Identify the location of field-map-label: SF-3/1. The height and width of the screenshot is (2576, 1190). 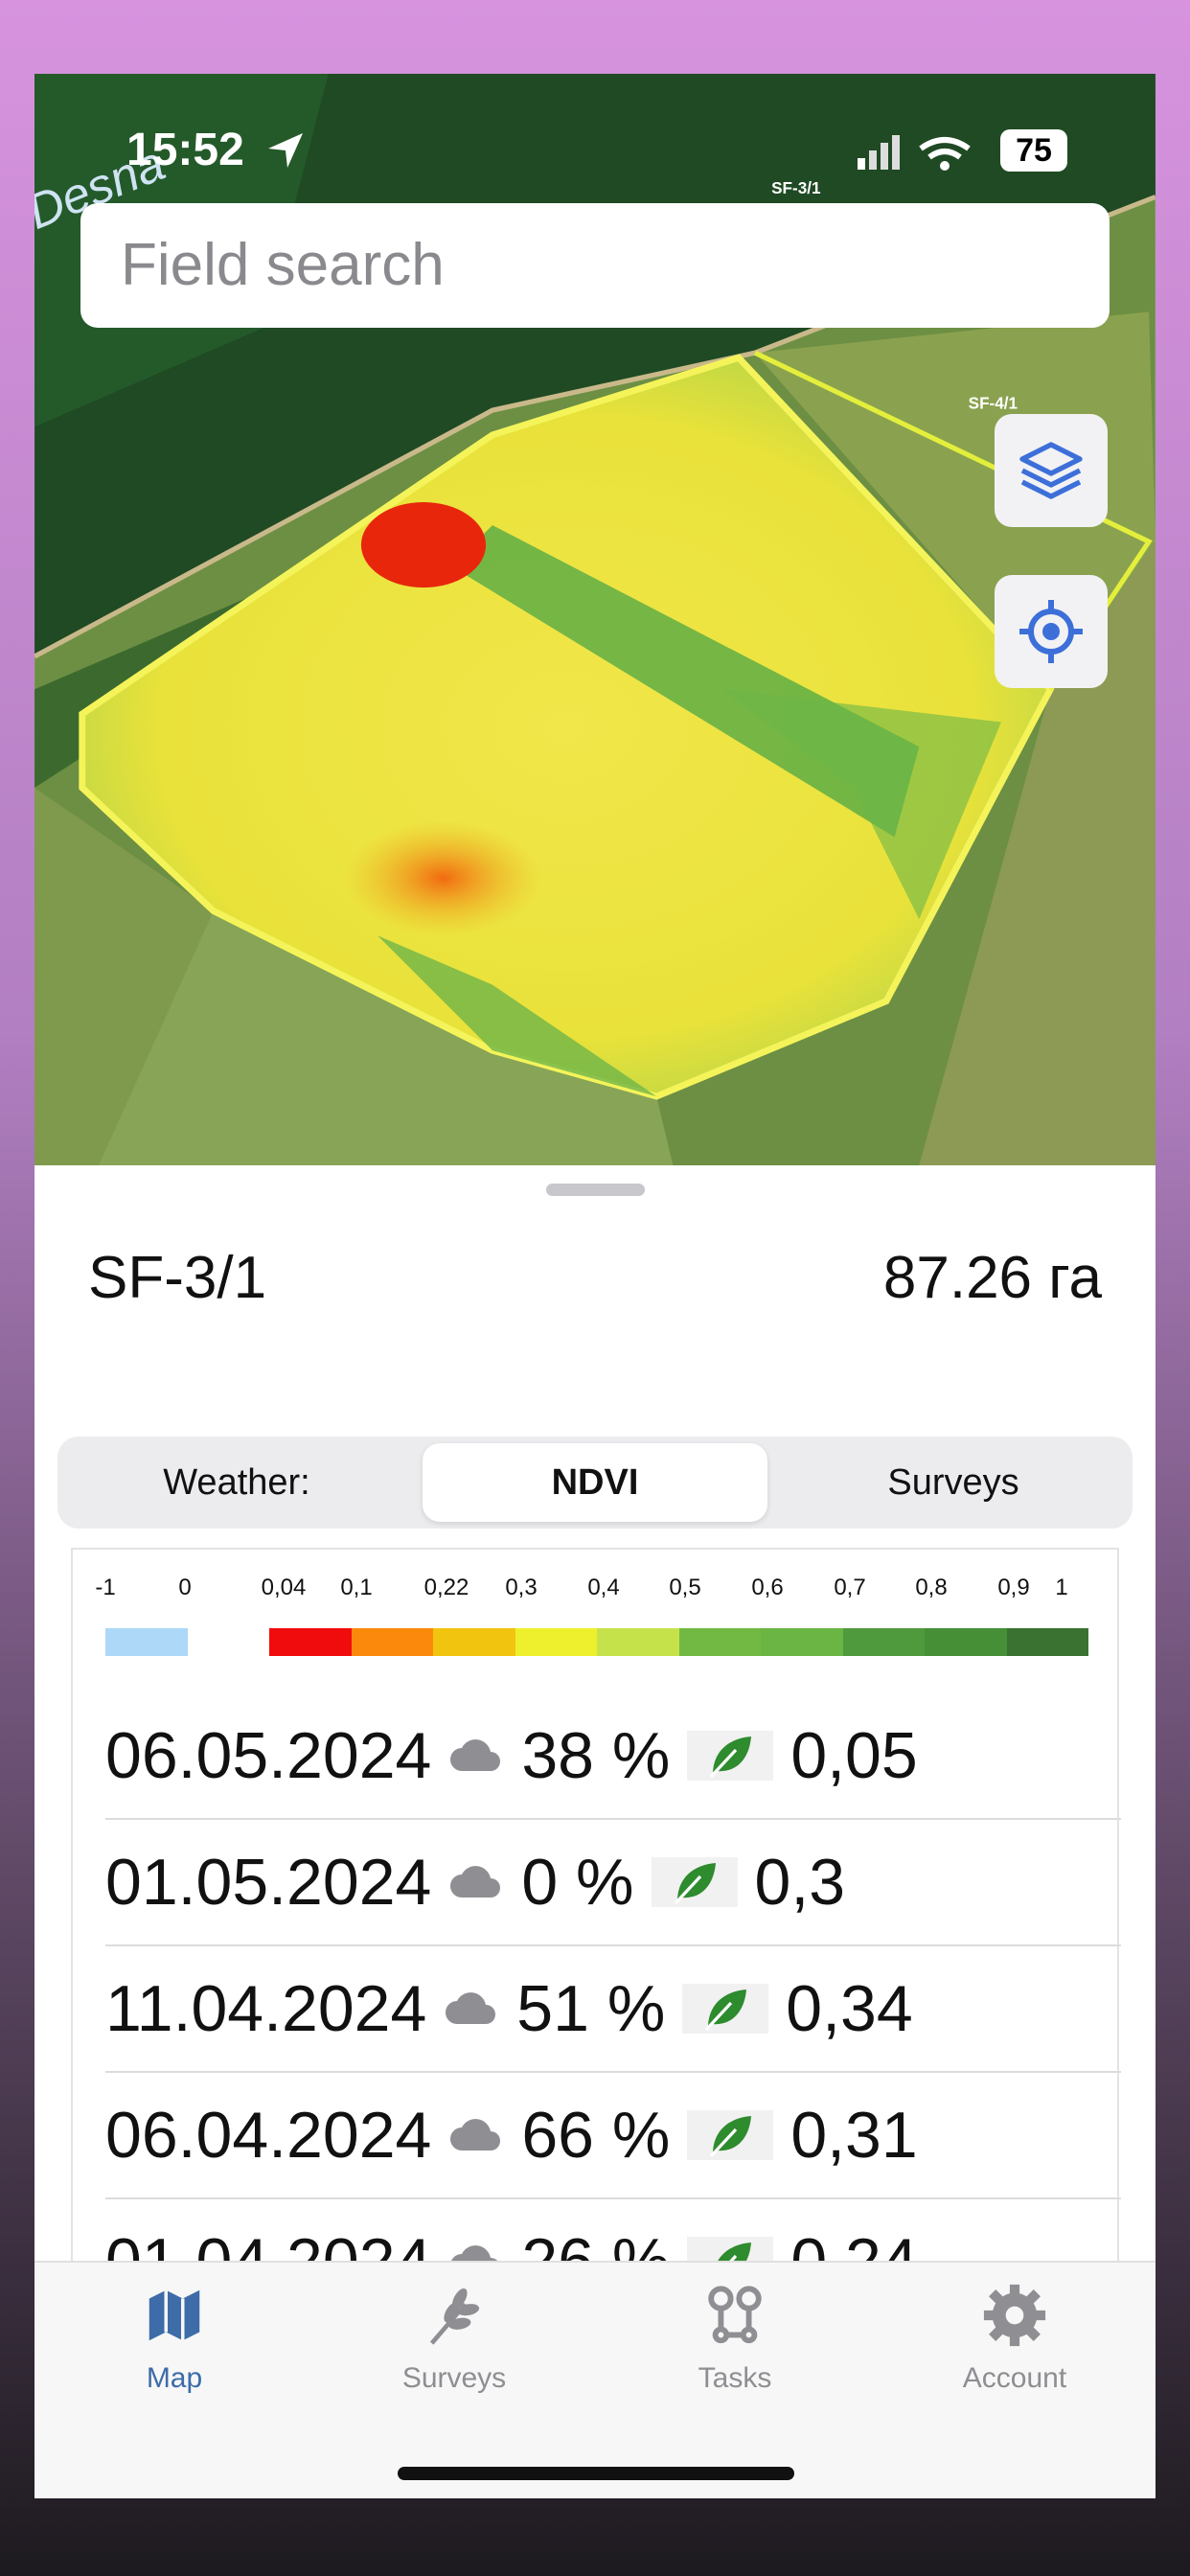
(796, 188).